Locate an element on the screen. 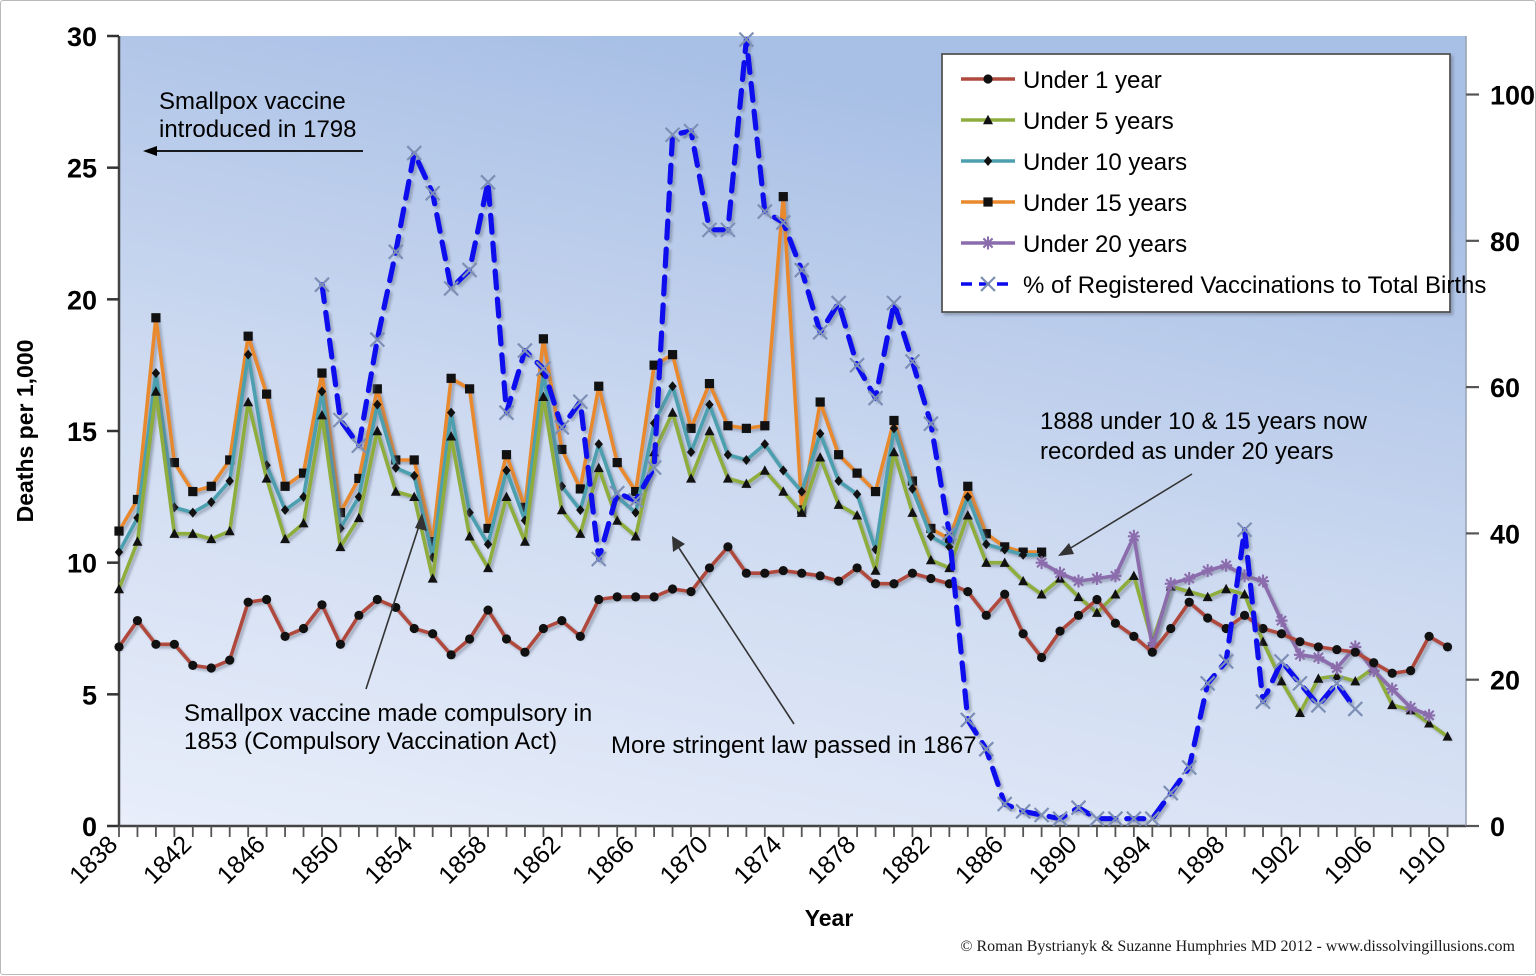 Image resolution: width=1536 pixels, height=976 pixels. y-tick-label: 20 is located at coordinates (82, 300).